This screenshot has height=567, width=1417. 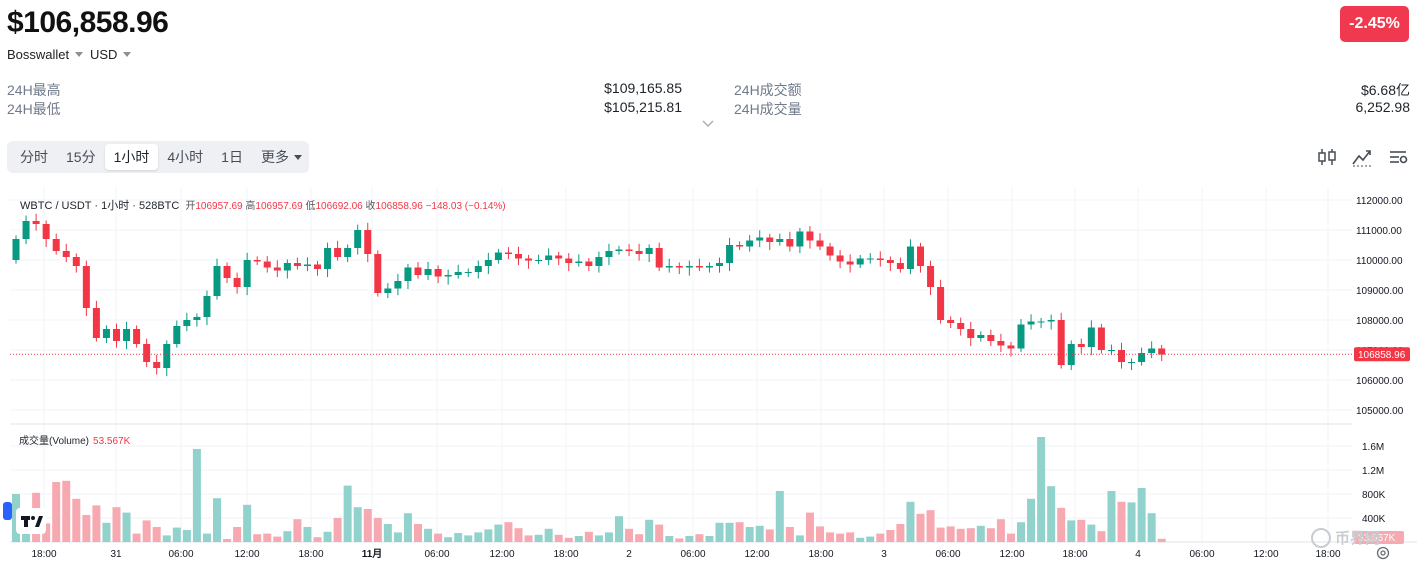 I want to click on tab-4h: 4小时, so click(x=185, y=157).